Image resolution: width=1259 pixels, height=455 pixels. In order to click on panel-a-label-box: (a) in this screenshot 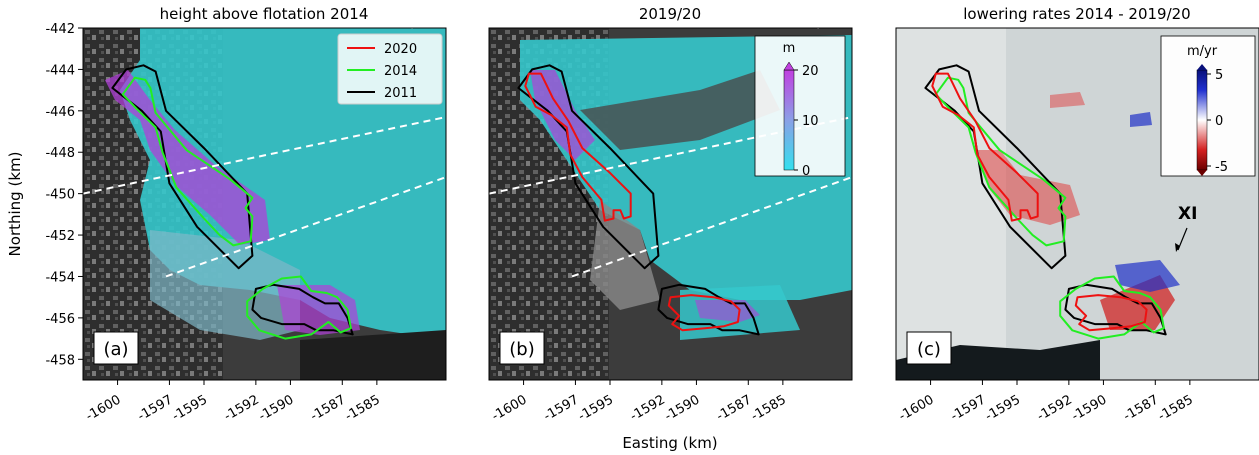, I will do `click(116, 348)`.